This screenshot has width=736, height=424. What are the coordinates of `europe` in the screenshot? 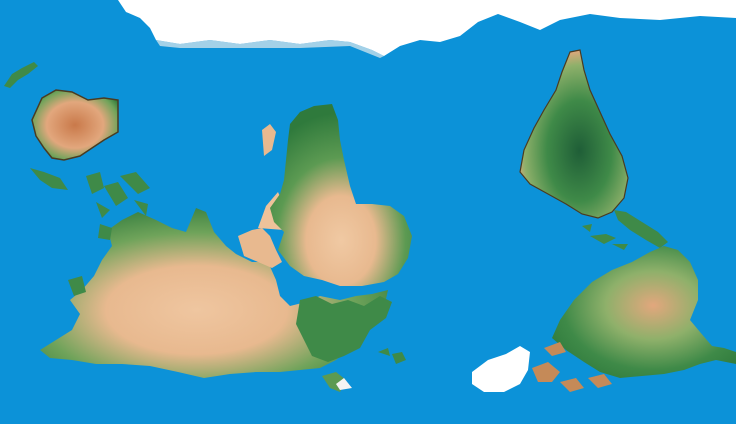 It's located at (344, 329).